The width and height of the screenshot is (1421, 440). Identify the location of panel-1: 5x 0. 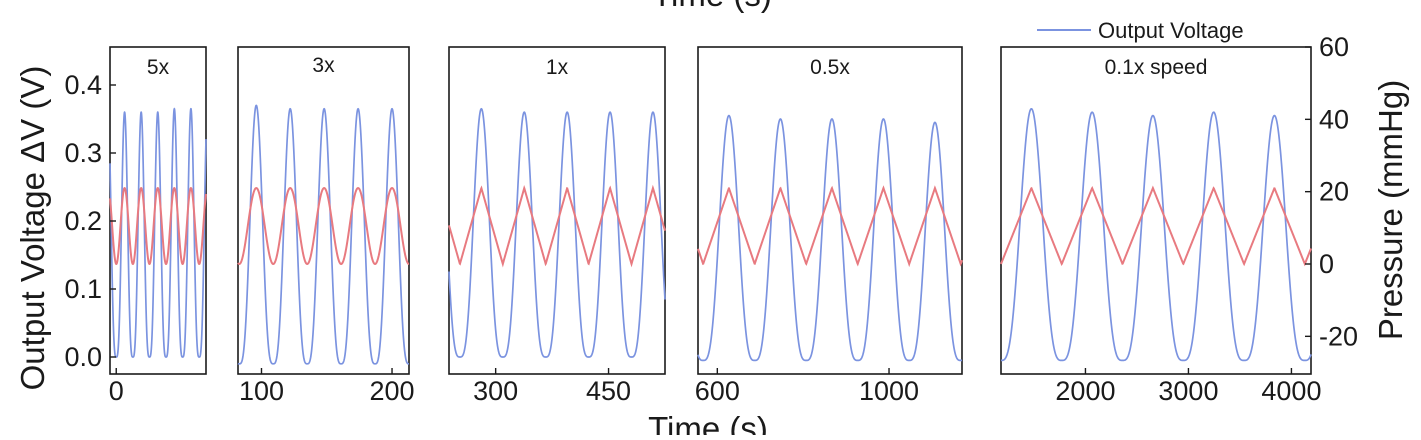
(158, 226).